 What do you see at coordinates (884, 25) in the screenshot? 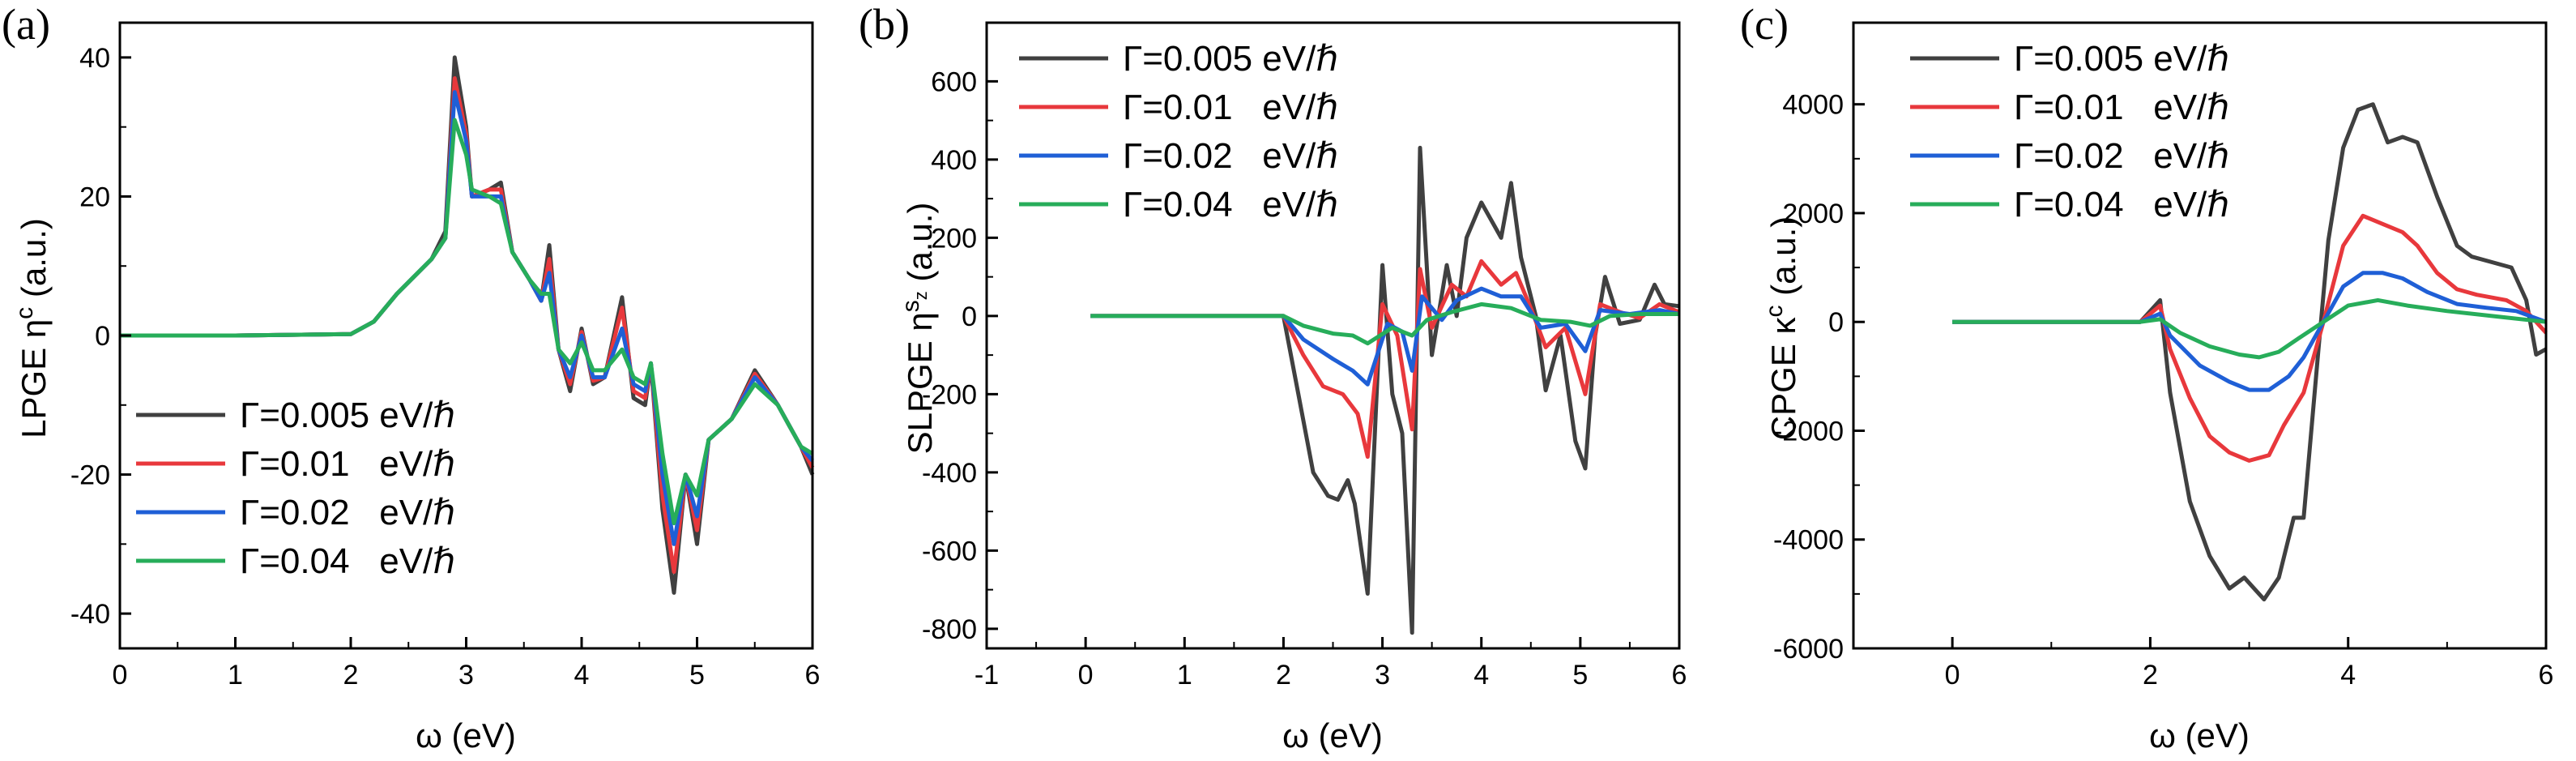
I see `panel-label-b: (b)` at bounding box center [884, 25].